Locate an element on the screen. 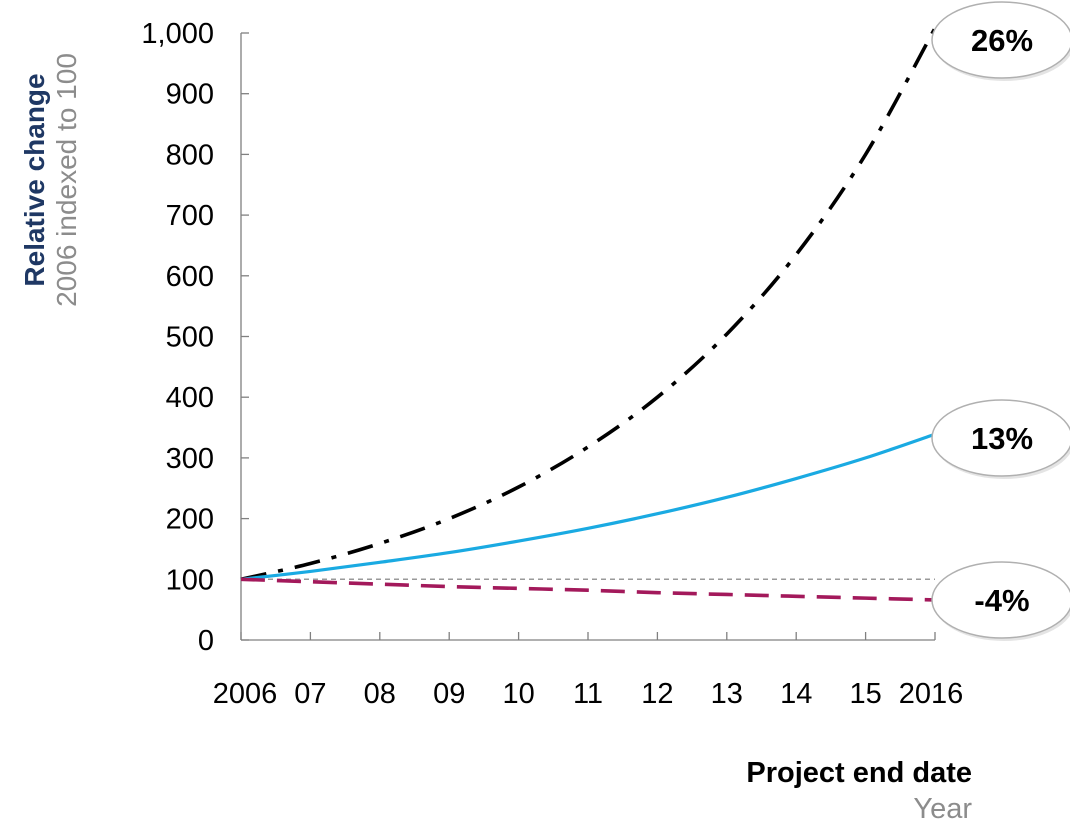  y-tick-label: 700 is located at coordinates (190, 216).